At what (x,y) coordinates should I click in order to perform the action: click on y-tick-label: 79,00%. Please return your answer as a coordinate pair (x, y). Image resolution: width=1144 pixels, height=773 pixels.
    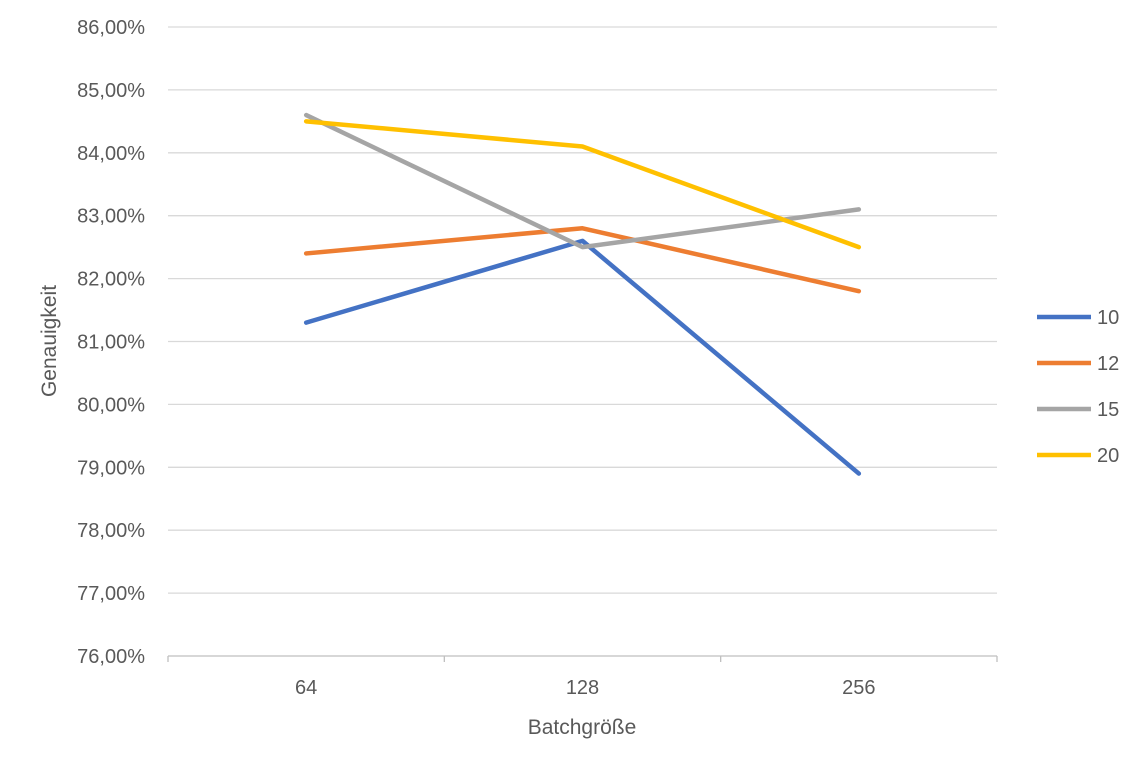
    Looking at the image, I should click on (111, 468).